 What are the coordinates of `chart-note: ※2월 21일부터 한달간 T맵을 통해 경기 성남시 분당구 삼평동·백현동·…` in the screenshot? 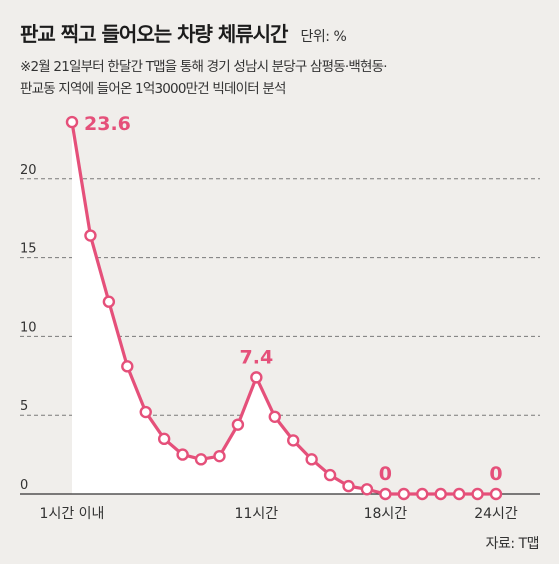 It's located at (285, 78).